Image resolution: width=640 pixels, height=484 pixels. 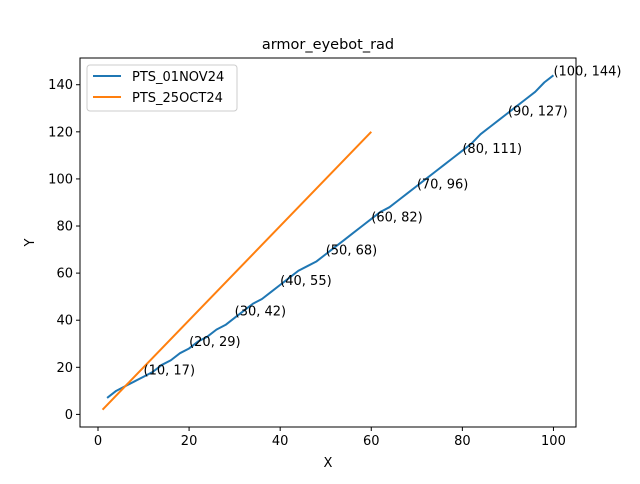 What do you see at coordinates (30, 242) in the screenshot?
I see `y-axis-label: Y` at bounding box center [30, 242].